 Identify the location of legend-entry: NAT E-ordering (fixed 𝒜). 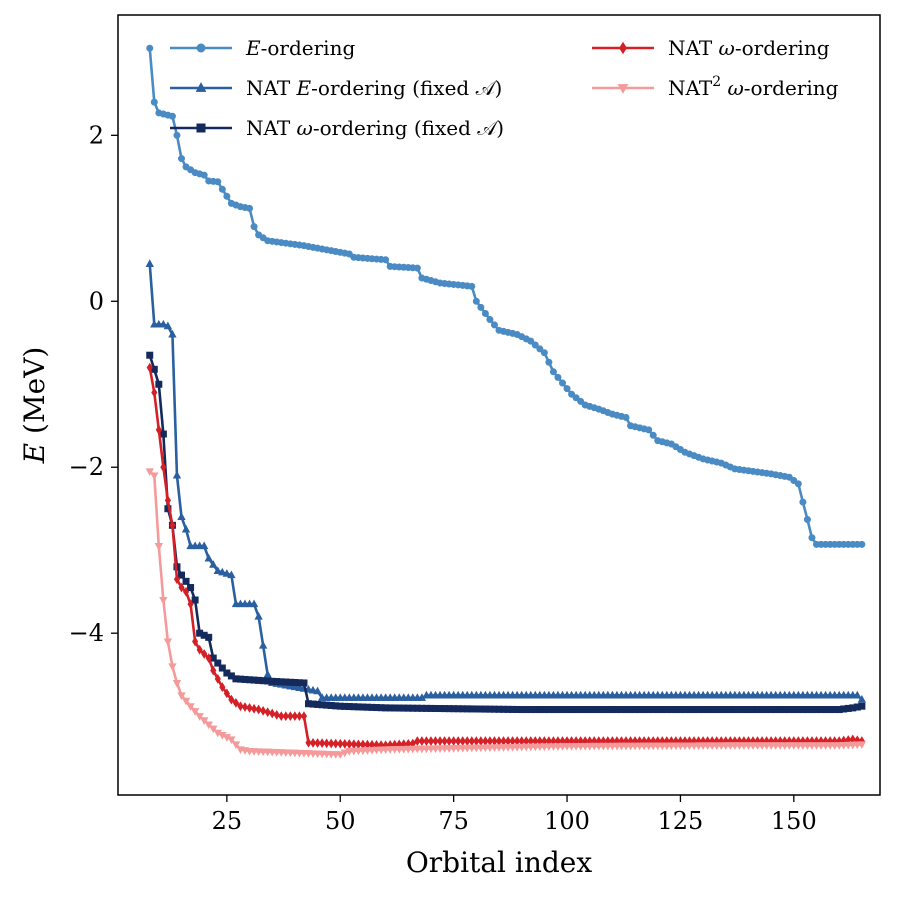
(336, 88).